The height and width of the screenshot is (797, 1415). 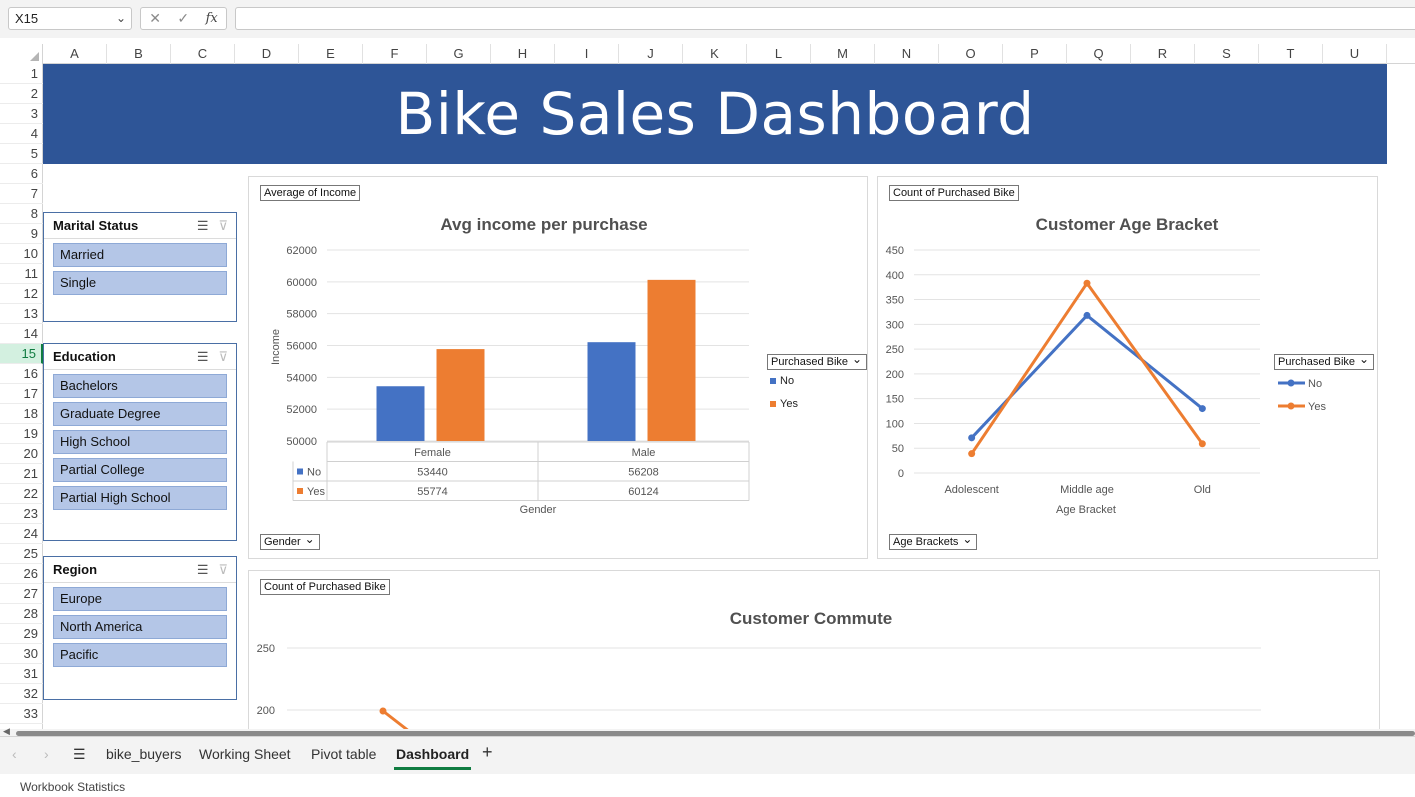 I want to click on select-all-corner, so click(x=21, y=54).